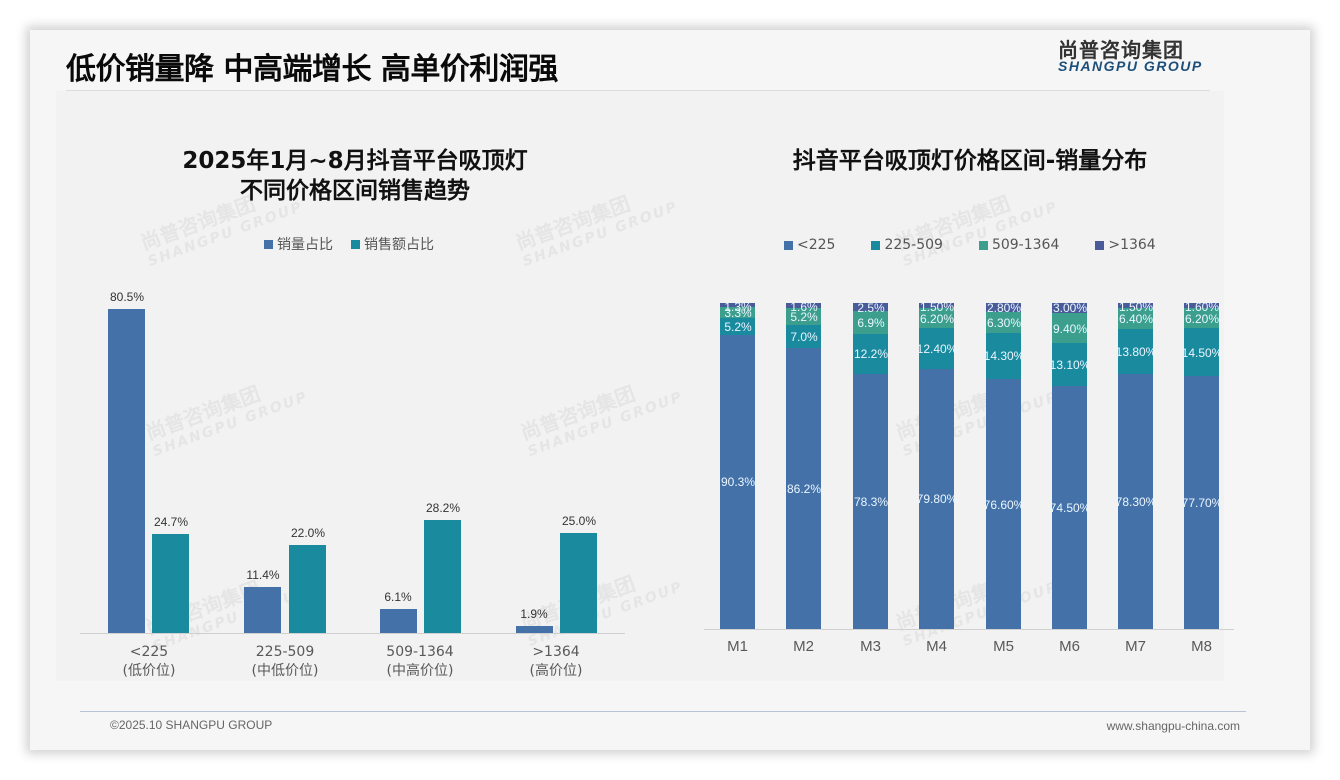 This screenshot has height=780, width=1340. What do you see at coordinates (392, 244) in the screenshot?
I see `legend-item-amount: 销售额占比` at bounding box center [392, 244].